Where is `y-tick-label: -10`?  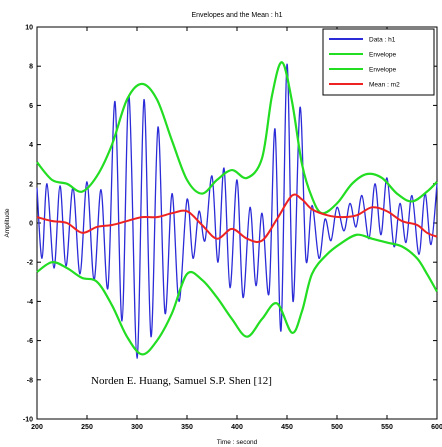
y-tick-label: -10 is located at coordinates (28, 420).